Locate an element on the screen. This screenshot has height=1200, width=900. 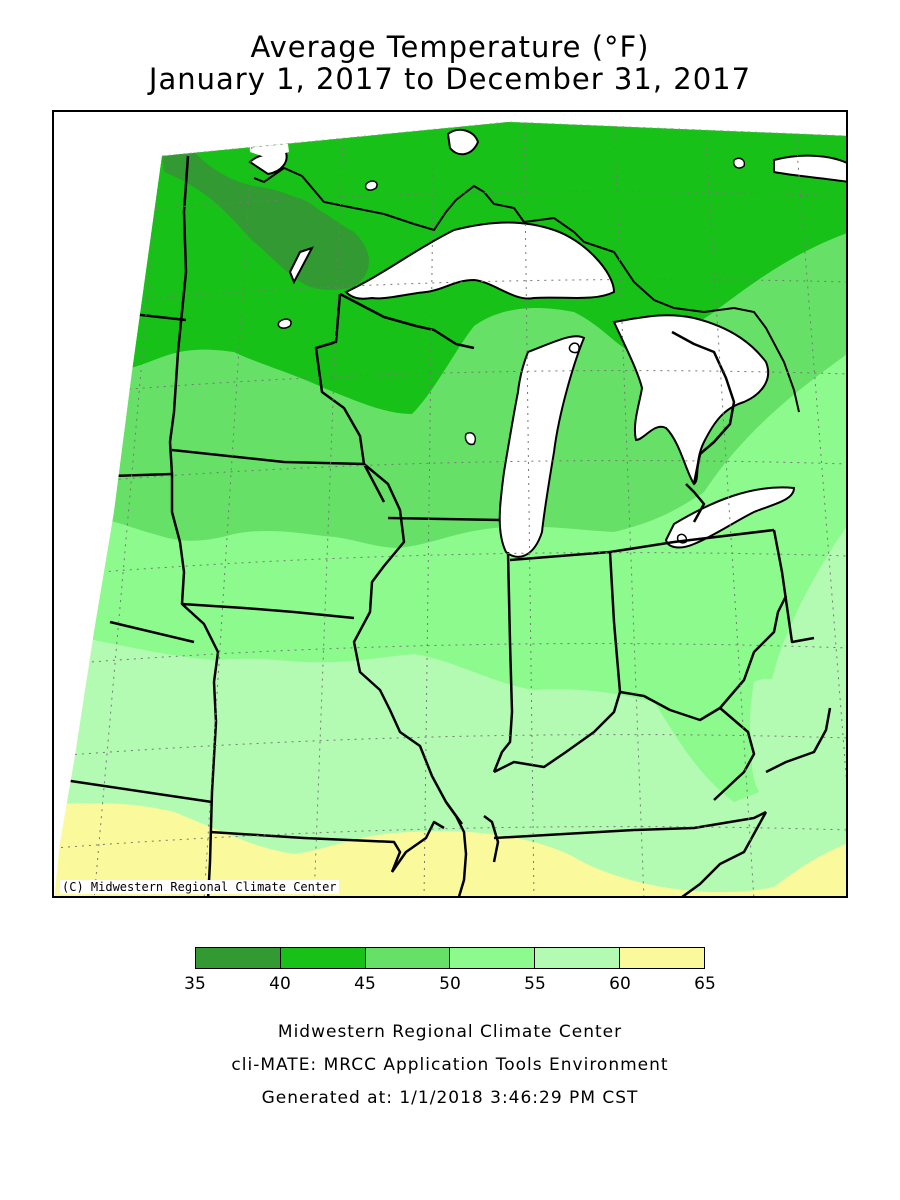
lake-winnipeg-tip is located at coordinates (268, 140).